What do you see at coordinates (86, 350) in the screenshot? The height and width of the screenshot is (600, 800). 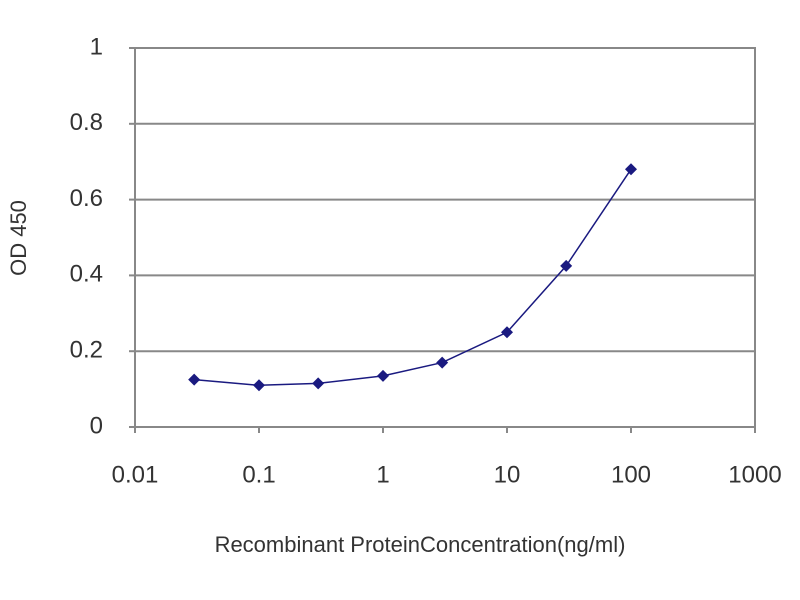 I see `y-tick-label: 0.2` at bounding box center [86, 350].